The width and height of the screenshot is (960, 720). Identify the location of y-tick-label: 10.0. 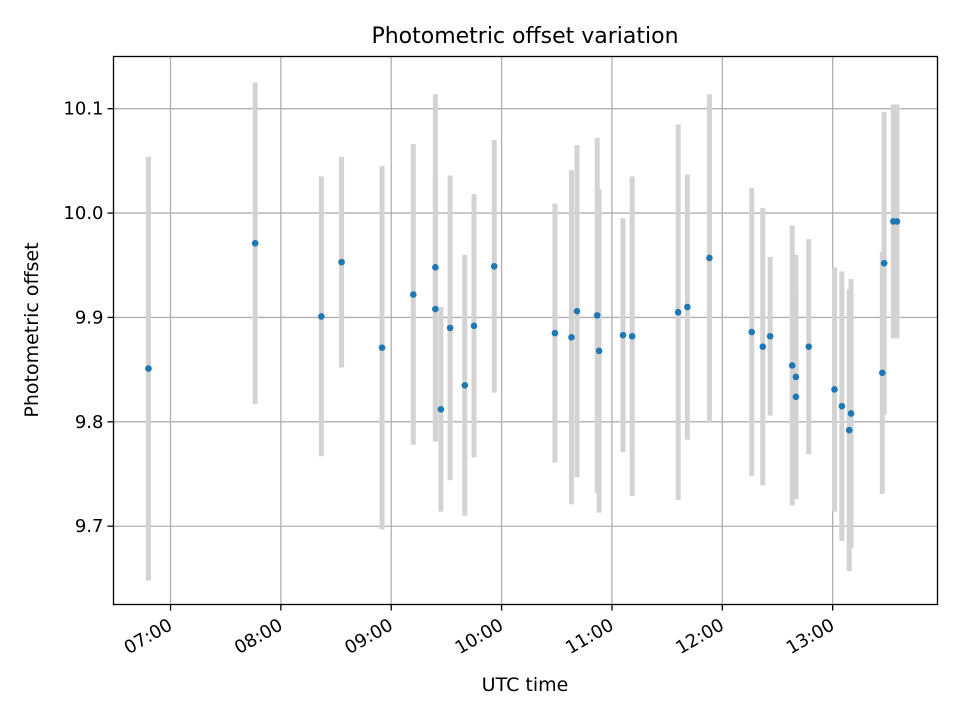
(83, 213).